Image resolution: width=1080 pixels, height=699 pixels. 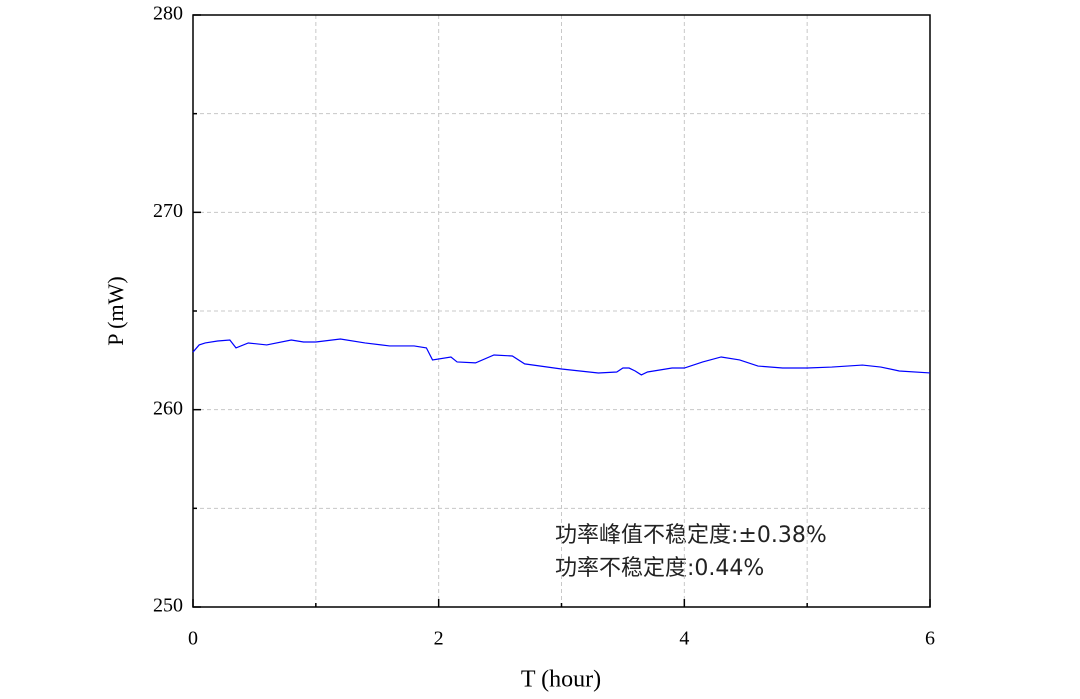 I want to click on x-tick-label: 6, so click(x=930, y=639).